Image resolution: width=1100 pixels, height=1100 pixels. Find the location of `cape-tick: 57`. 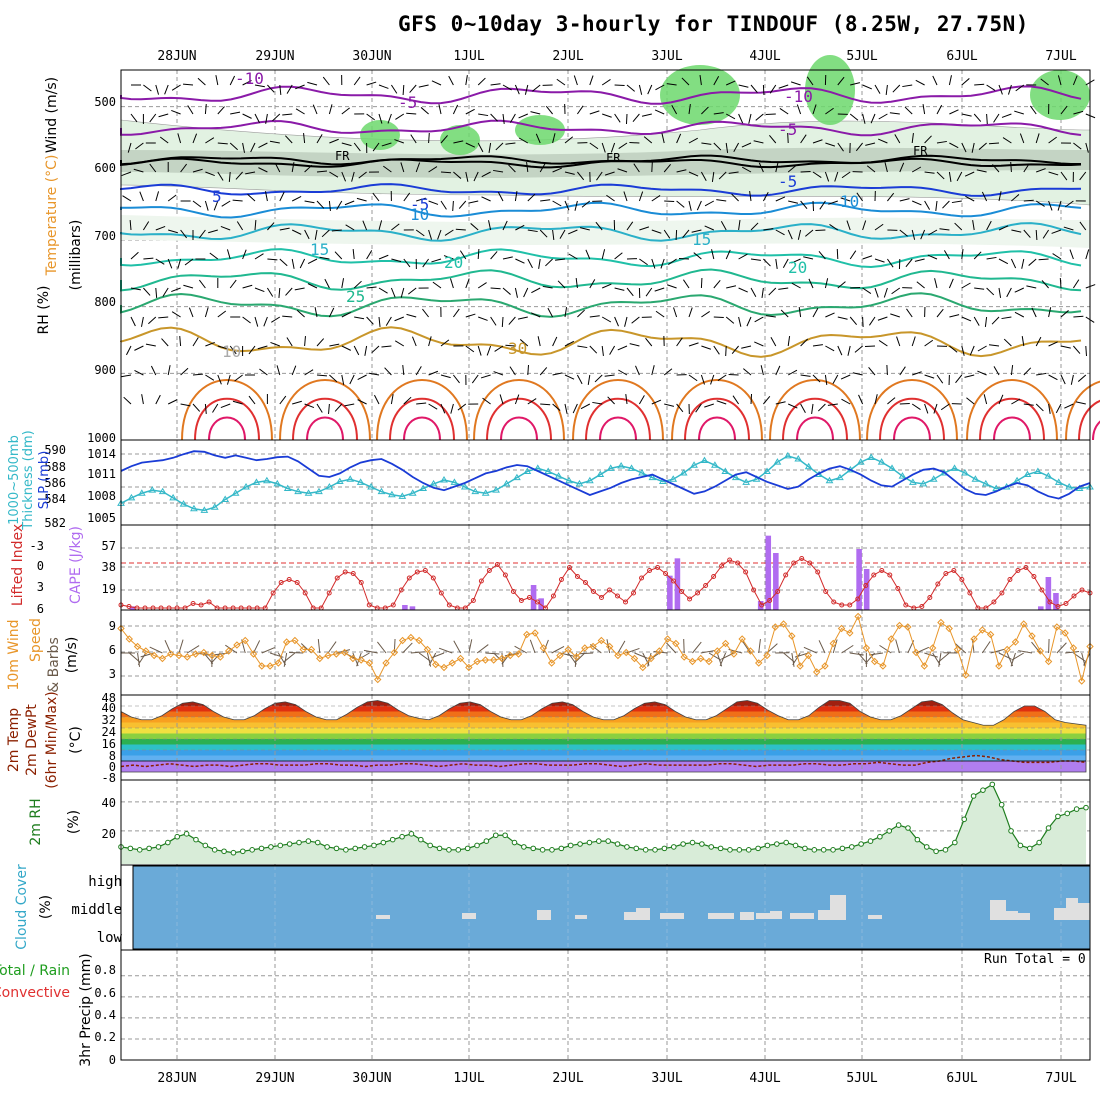

cape-tick: 57 is located at coordinates (109, 546).